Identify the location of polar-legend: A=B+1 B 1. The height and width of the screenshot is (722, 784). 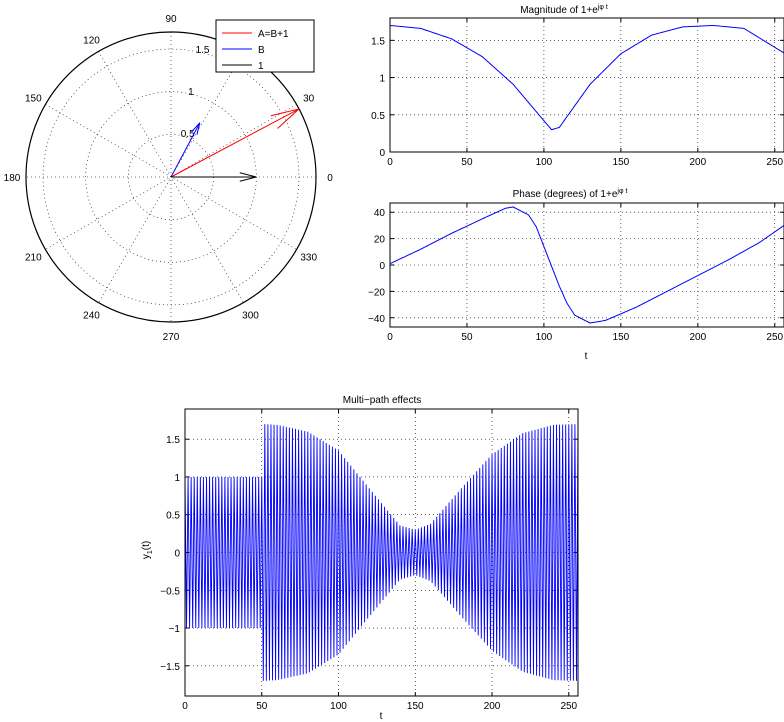
(265, 46).